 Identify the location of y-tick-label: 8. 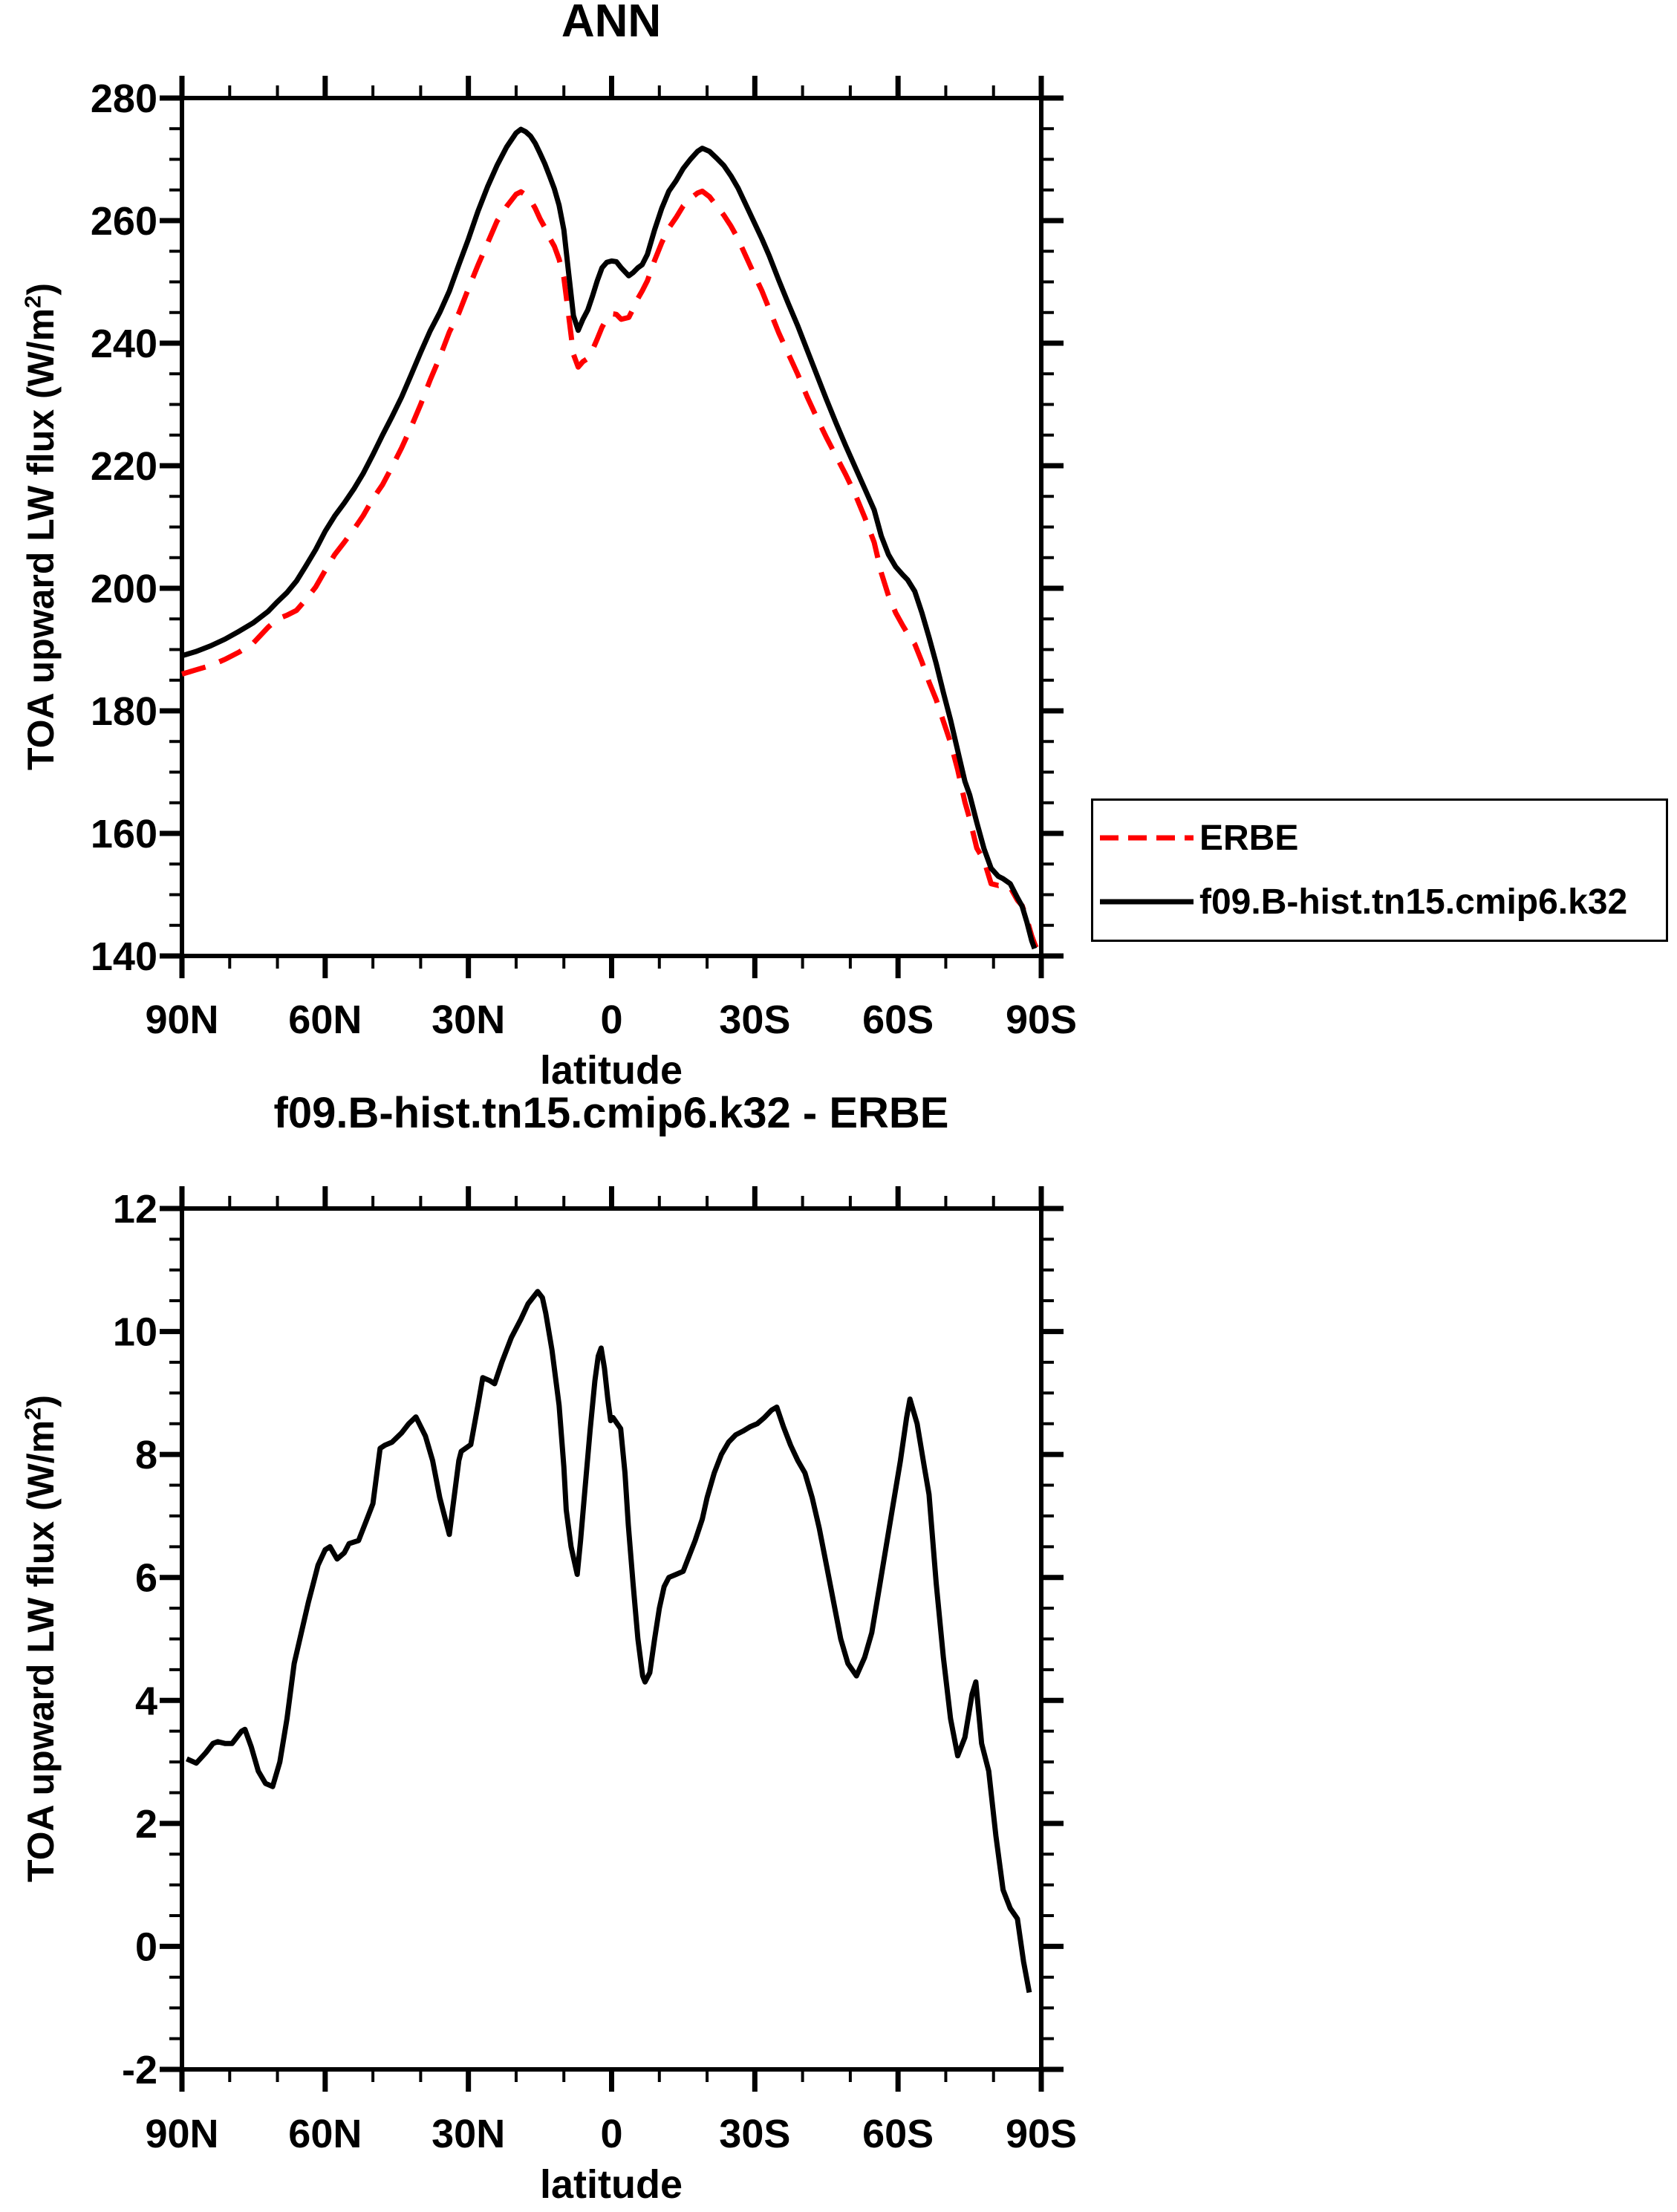
(146, 1455).